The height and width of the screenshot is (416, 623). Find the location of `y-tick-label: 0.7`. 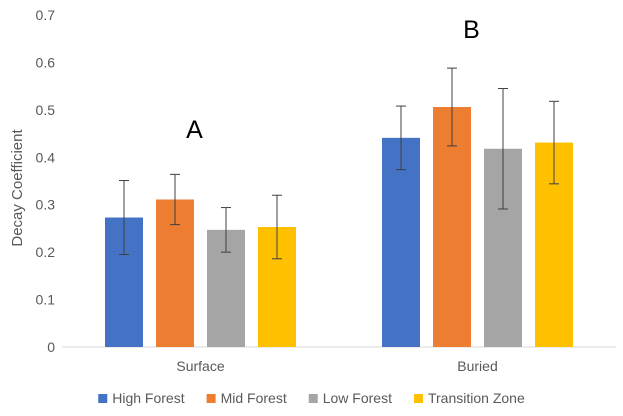

y-tick-label: 0.7 is located at coordinates (46, 15).